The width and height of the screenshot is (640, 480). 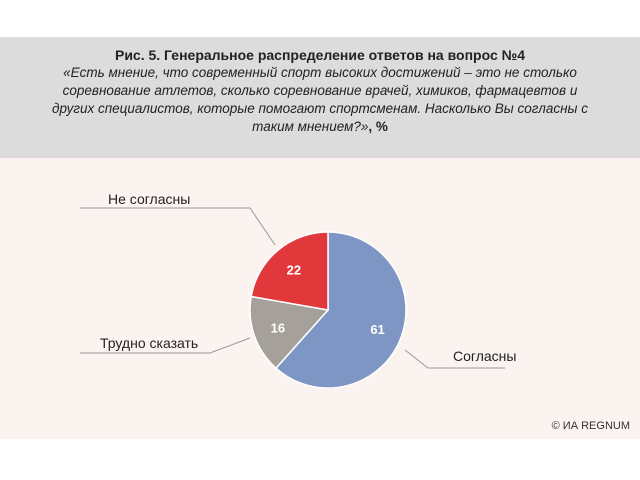 What do you see at coordinates (294, 269) in the screenshot?
I see `value-label-не-согласны: 22` at bounding box center [294, 269].